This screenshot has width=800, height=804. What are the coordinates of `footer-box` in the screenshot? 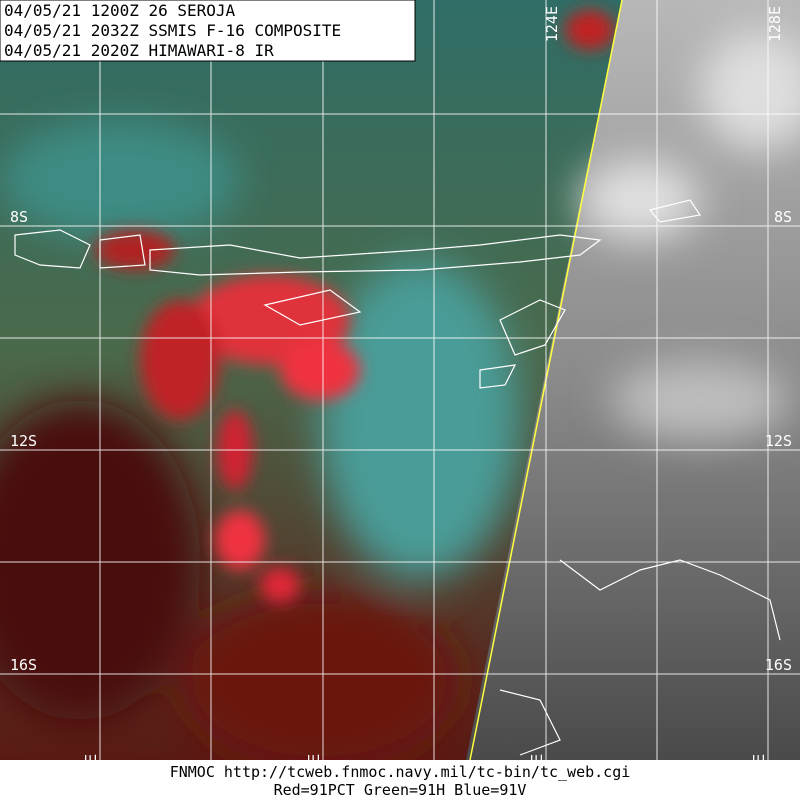 It's located at (400, 780).